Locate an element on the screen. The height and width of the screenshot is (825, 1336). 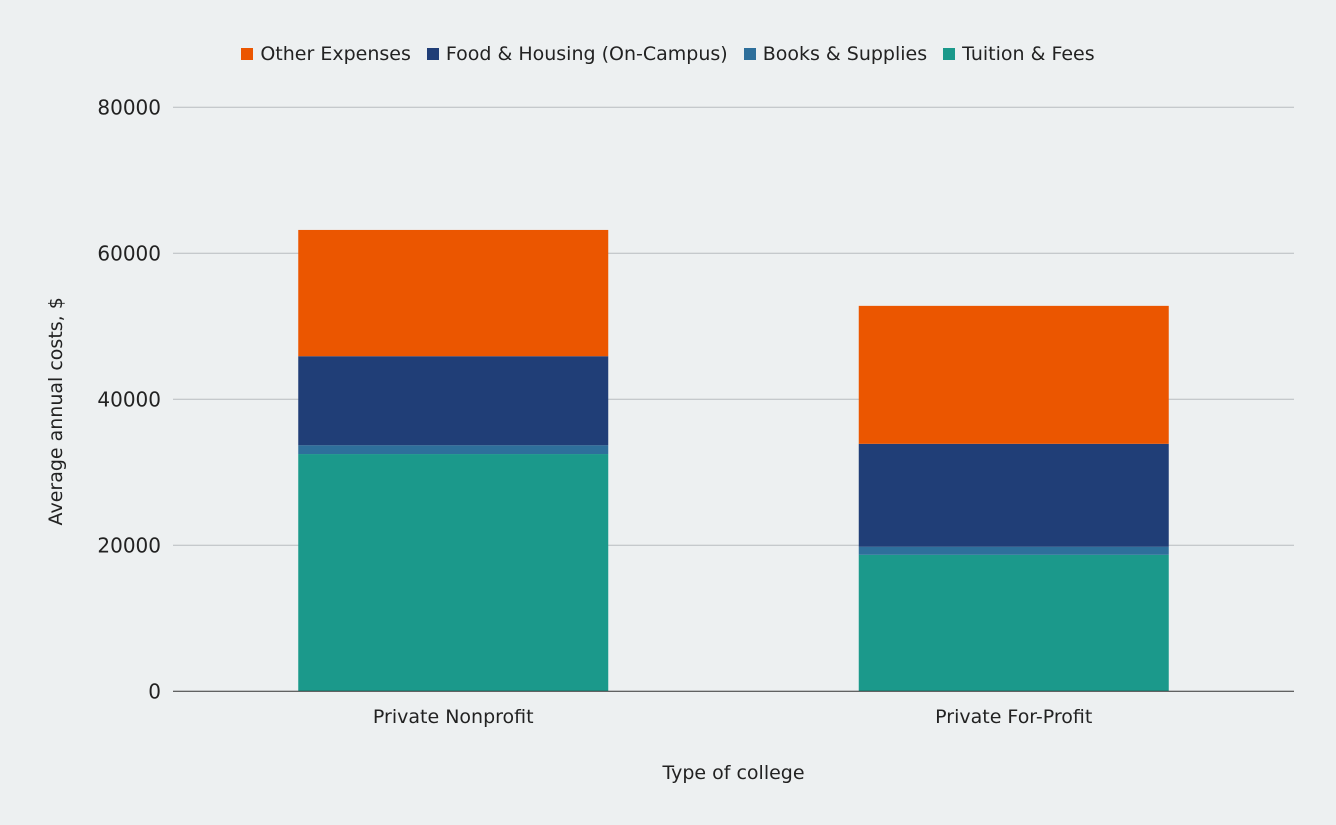
legend-item: Food & Housing (On-Campus) is located at coordinates (577, 54).